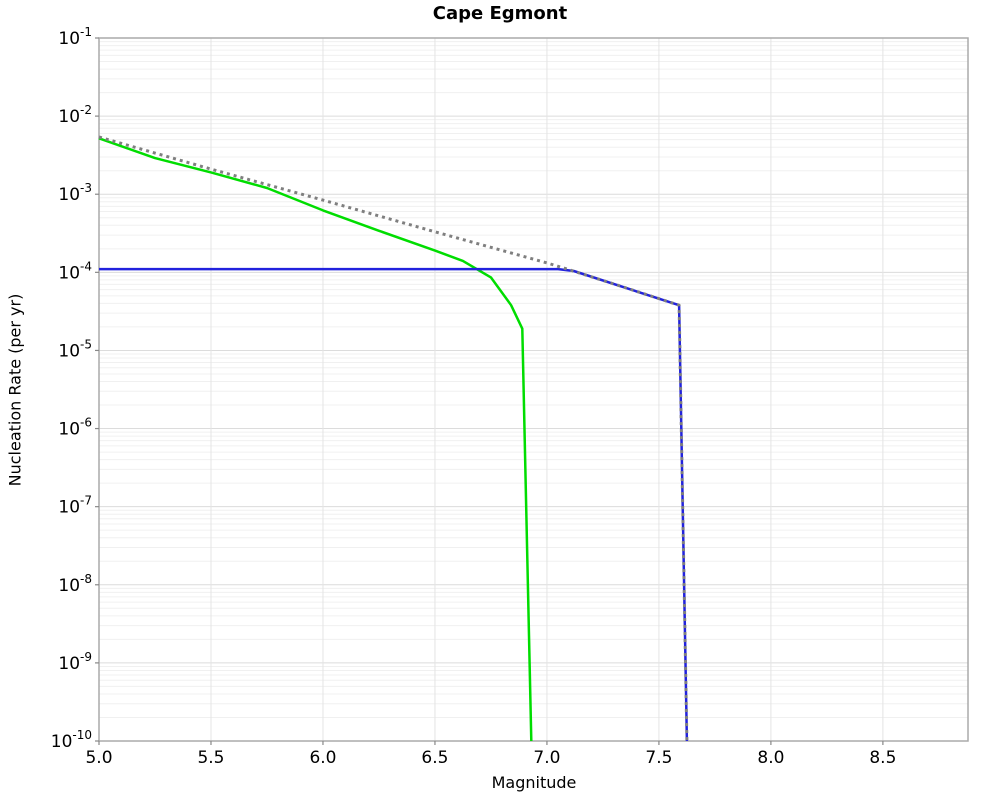  What do you see at coordinates (546, 758) in the screenshot?
I see `x-tick-label: 7.0` at bounding box center [546, 758].